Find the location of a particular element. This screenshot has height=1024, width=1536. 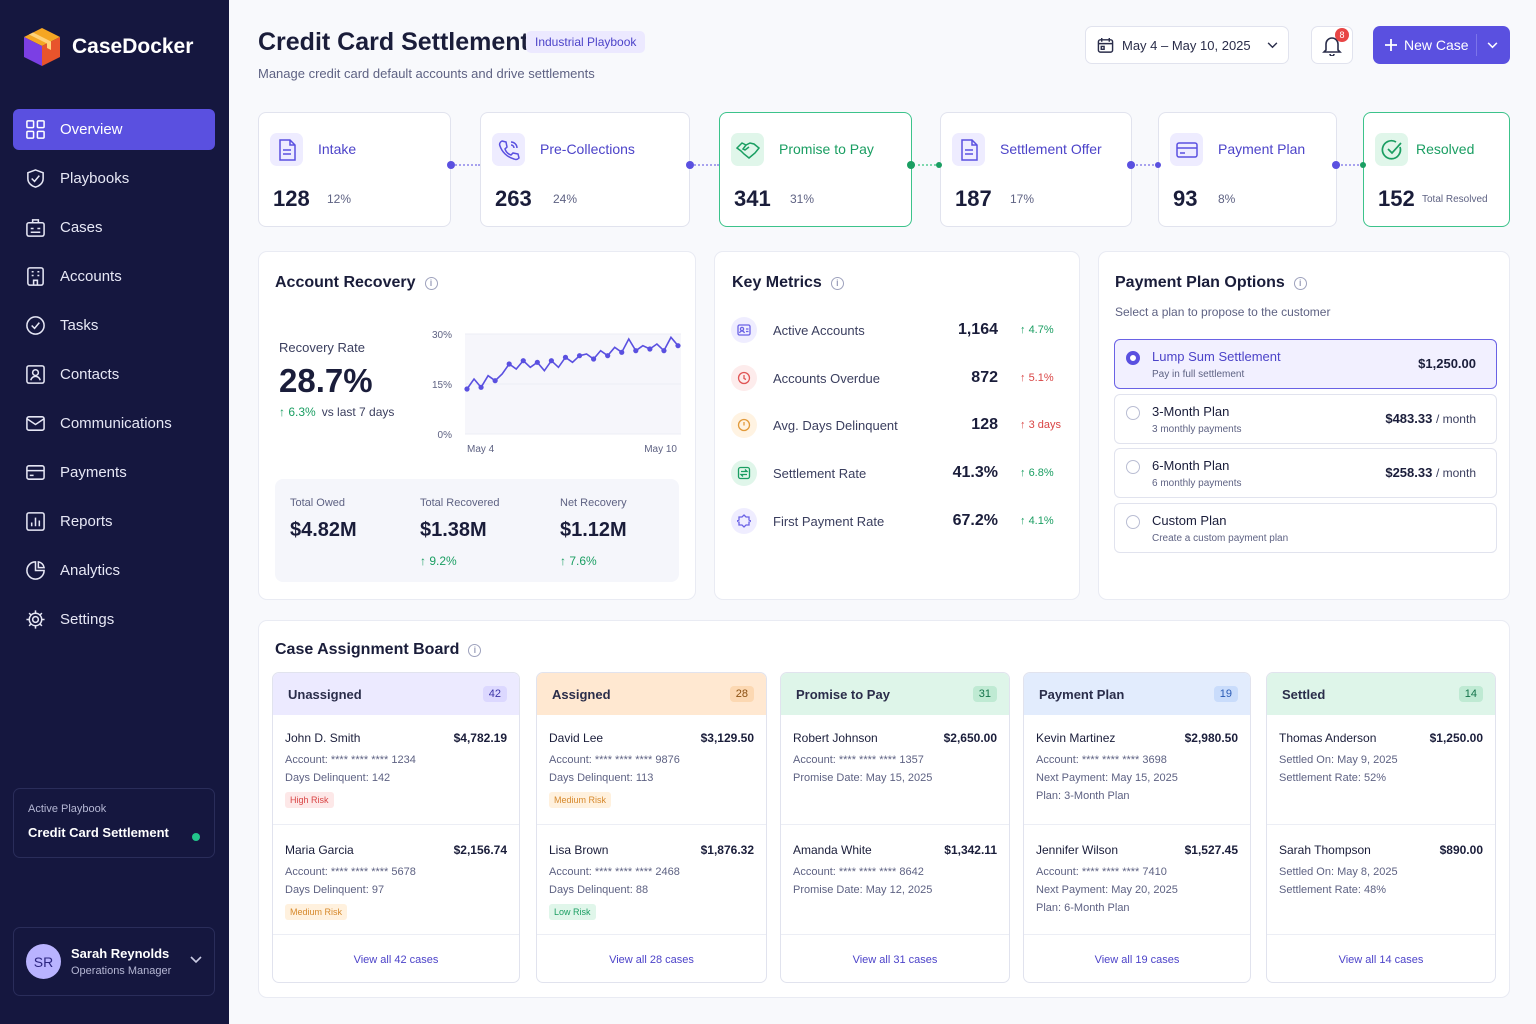

case-name: Lisa Brown is located at coordinates (579, 850).